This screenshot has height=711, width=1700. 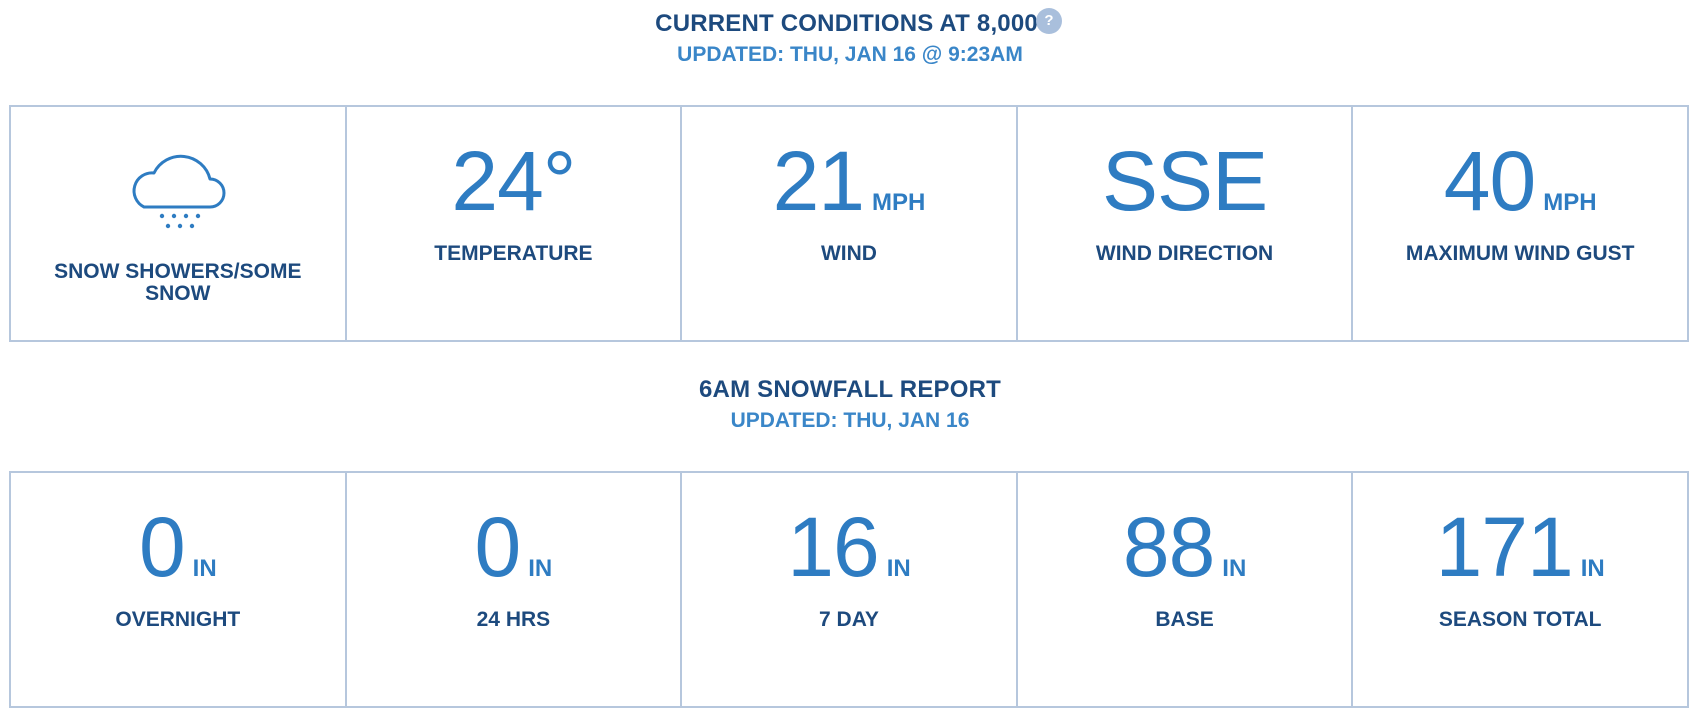 I want to click on weather-cell: SNOW SHOWERS/SOME SNOW, so click(x=179, y=223).